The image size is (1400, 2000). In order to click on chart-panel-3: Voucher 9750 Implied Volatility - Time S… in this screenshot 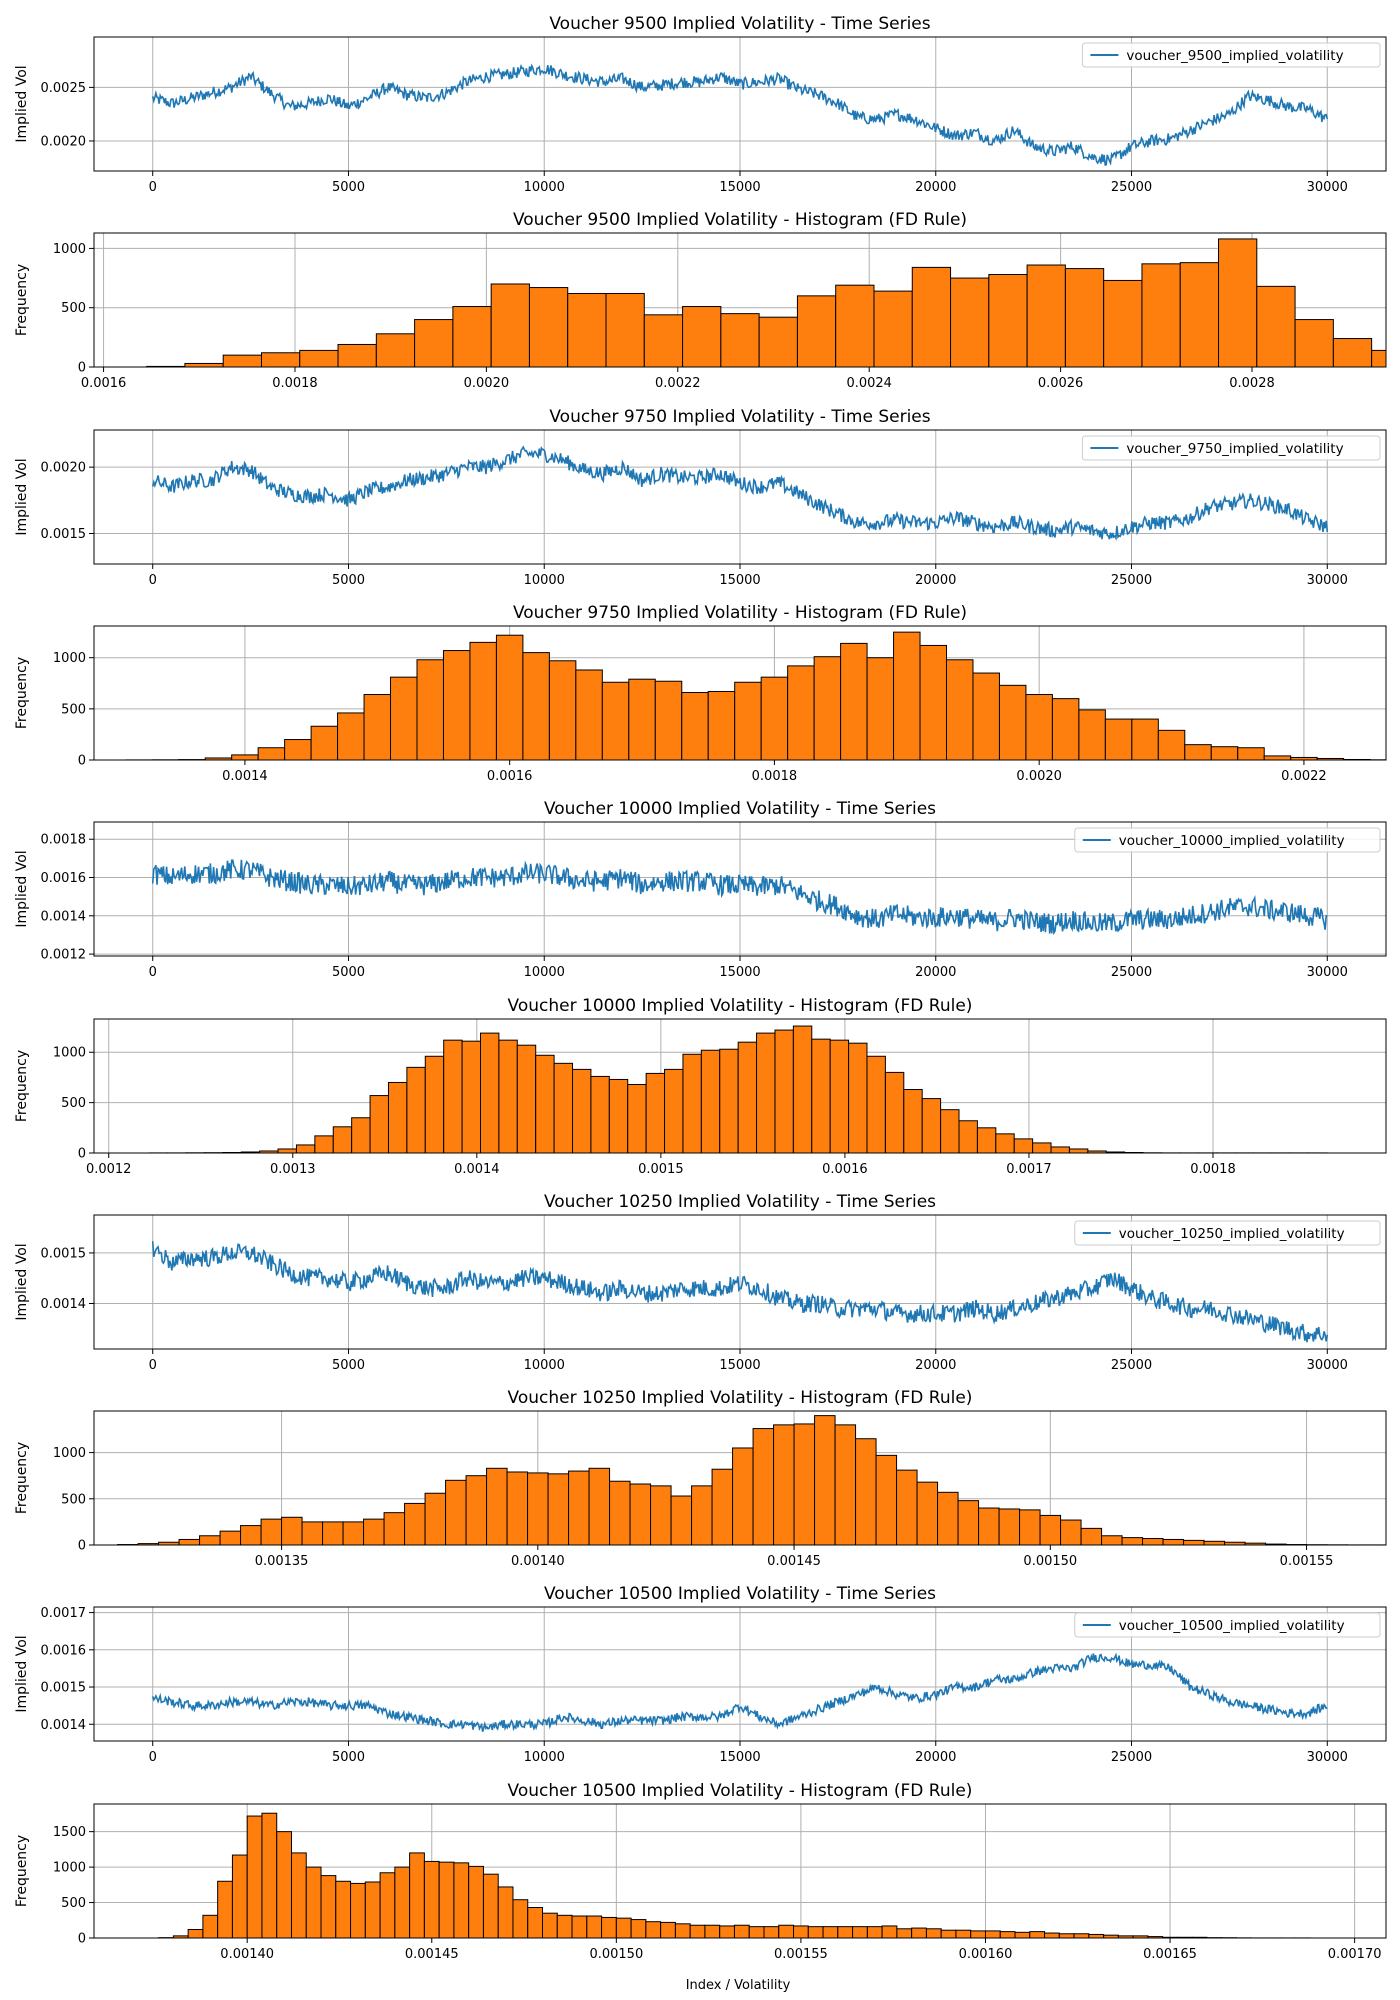, I will do `click(700, 497)`.